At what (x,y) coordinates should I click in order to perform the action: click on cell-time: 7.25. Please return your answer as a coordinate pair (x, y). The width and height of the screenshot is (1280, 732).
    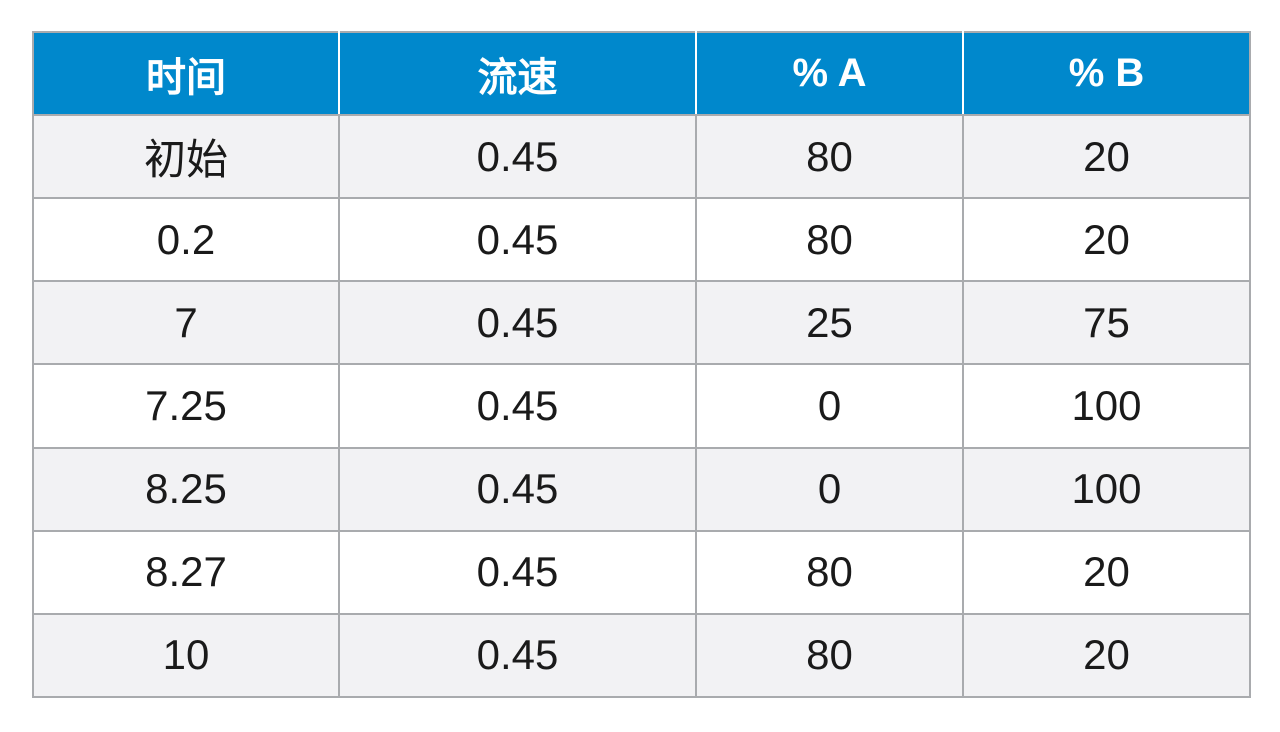
    Looking at the image, I should click on (186, 406).